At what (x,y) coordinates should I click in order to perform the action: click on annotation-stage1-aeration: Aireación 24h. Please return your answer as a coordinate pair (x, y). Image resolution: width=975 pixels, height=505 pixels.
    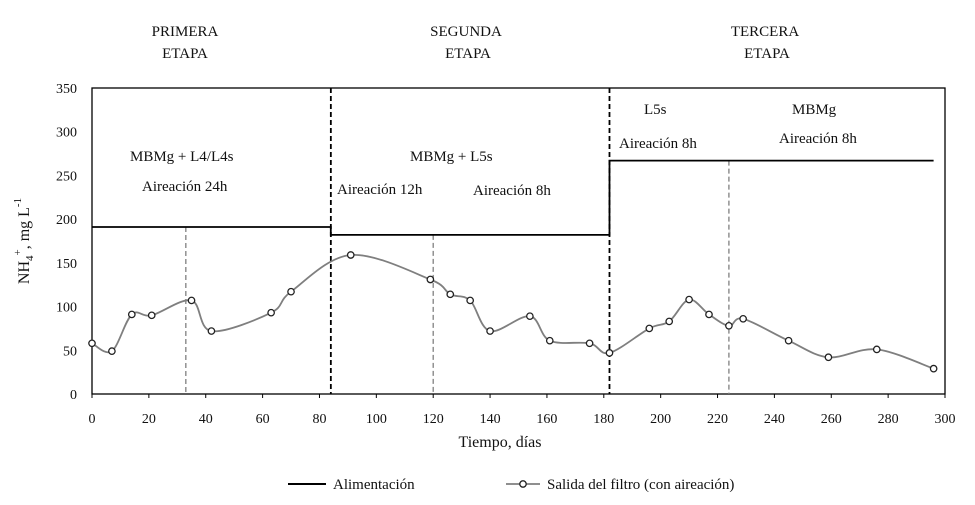
    Looking at the image, I should click on (185, 187).